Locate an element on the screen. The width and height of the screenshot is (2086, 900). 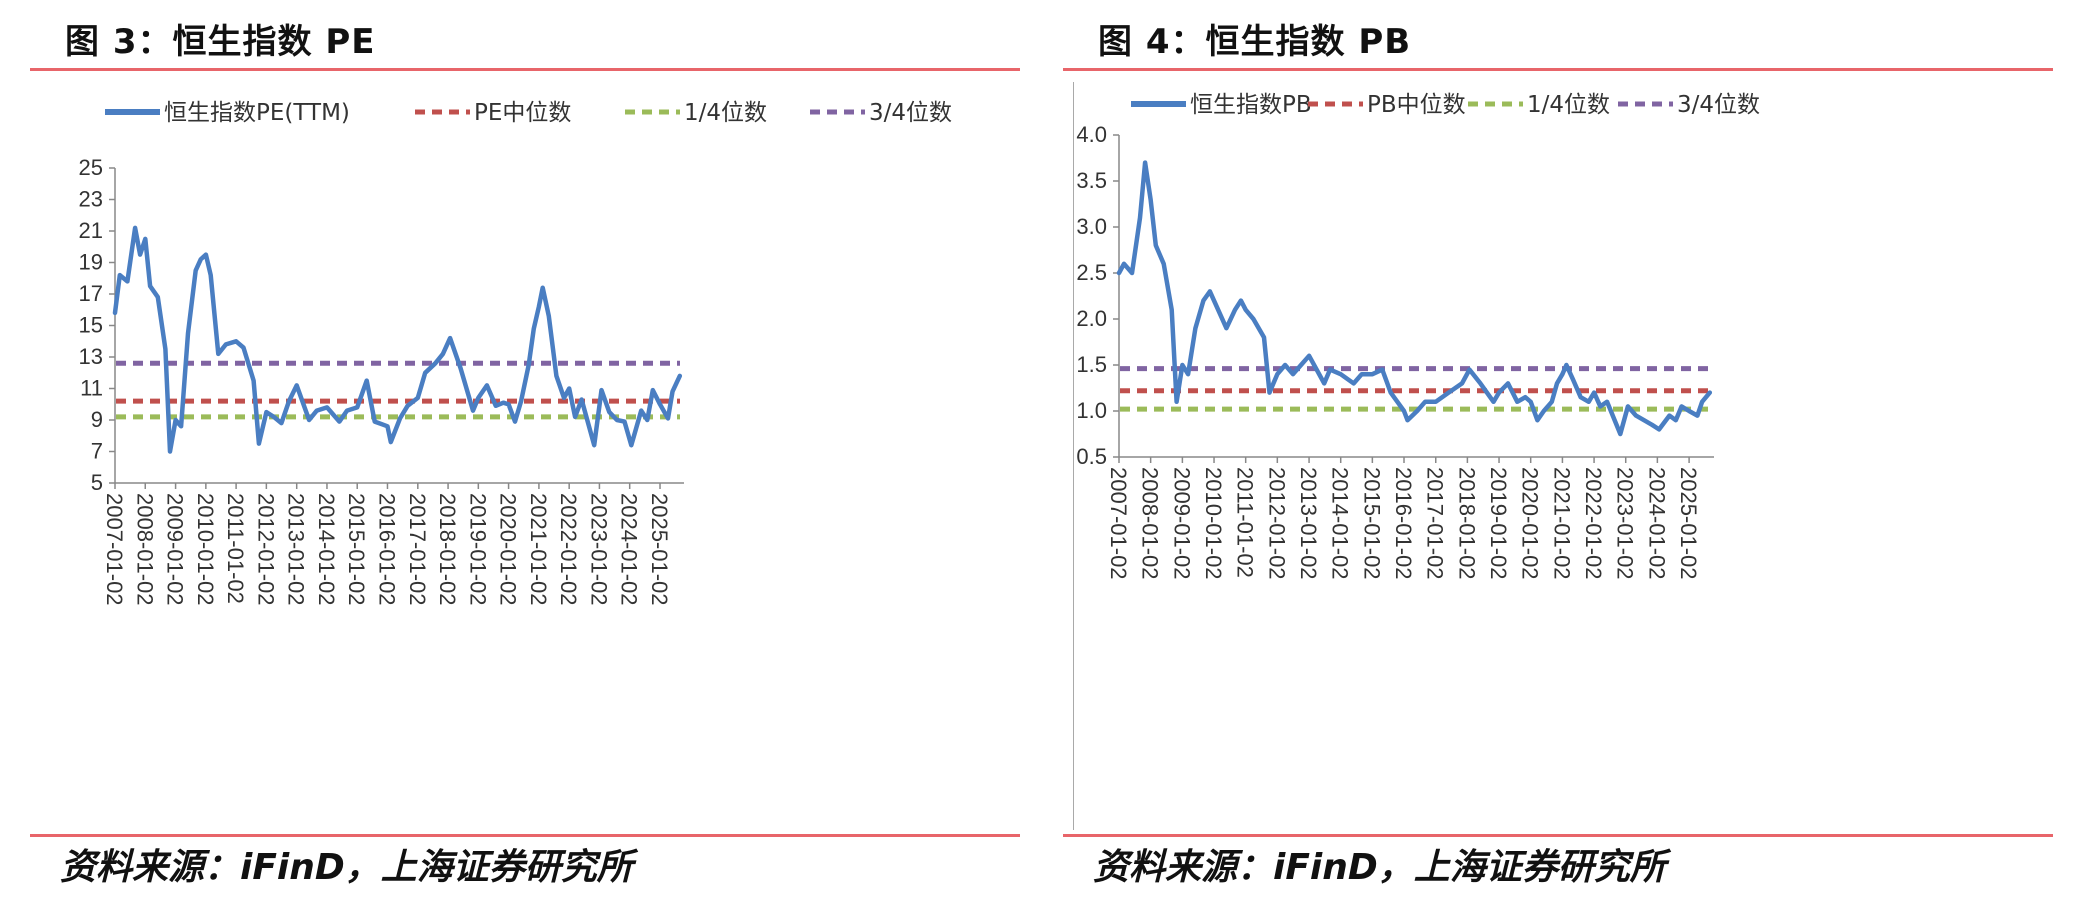
y-tick-label: 0.5 is located at coordinates (1091, 456).